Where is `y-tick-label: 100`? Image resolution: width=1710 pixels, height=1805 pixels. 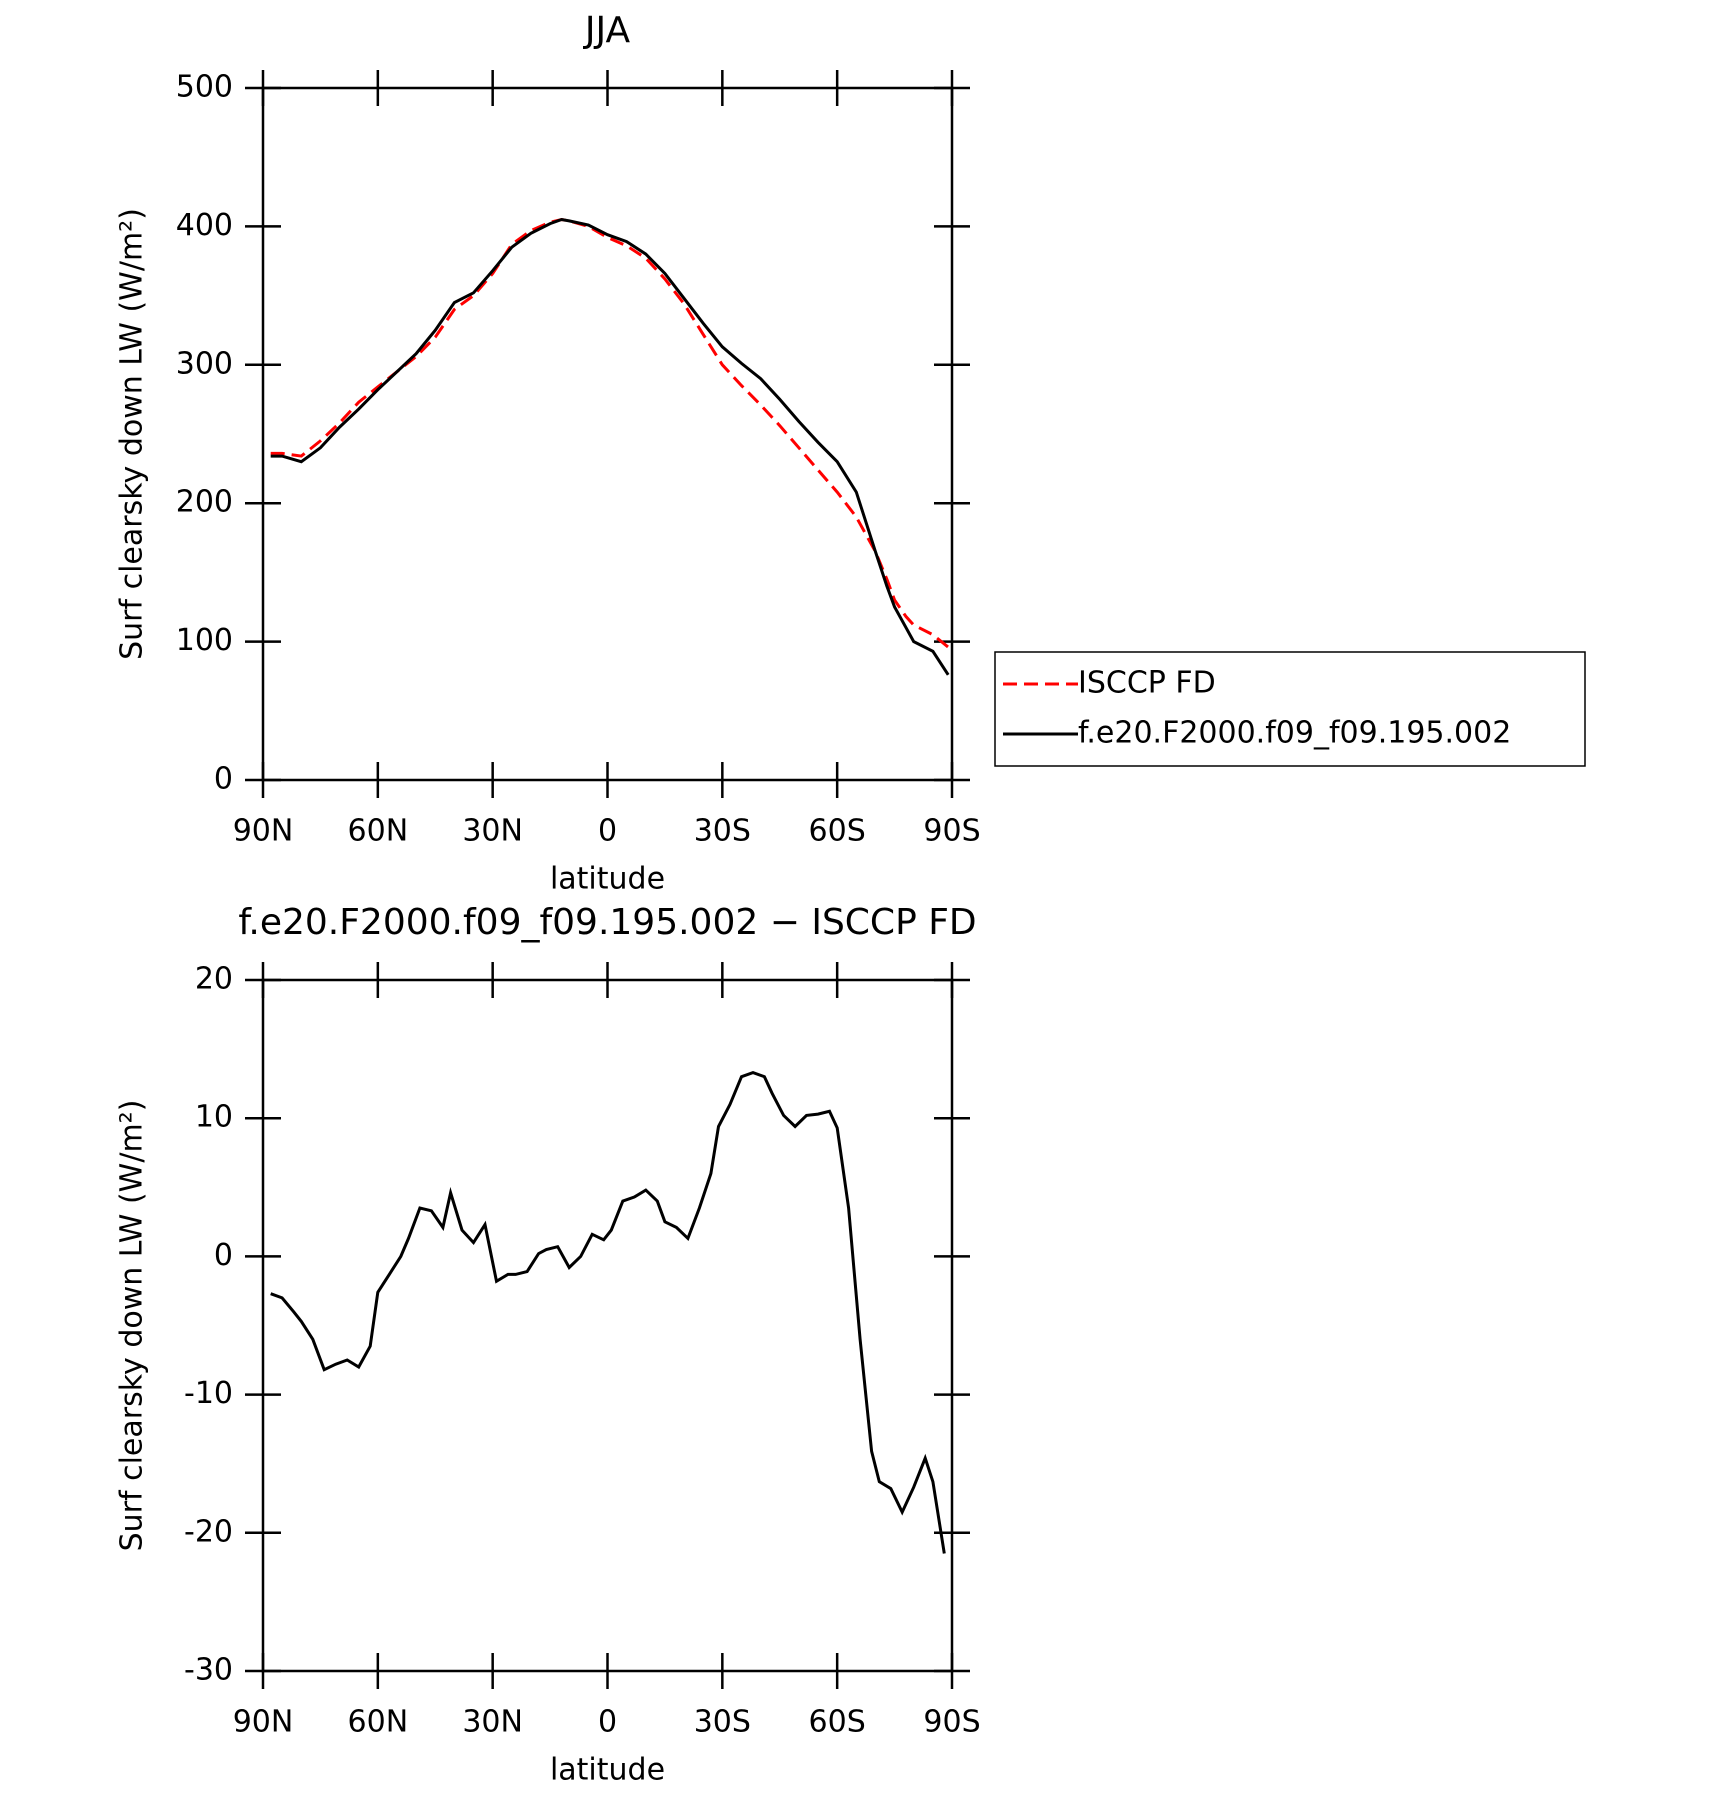
y-tick-label: 100 is located at coordinates (204, 640).